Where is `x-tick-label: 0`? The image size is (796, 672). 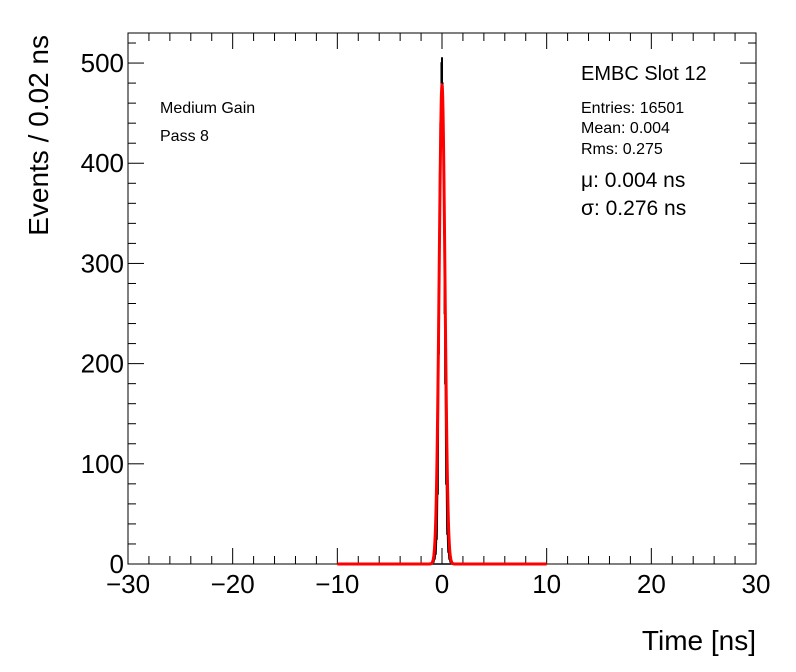 x-tick-label: 0 is located at coordinates (442, 584).